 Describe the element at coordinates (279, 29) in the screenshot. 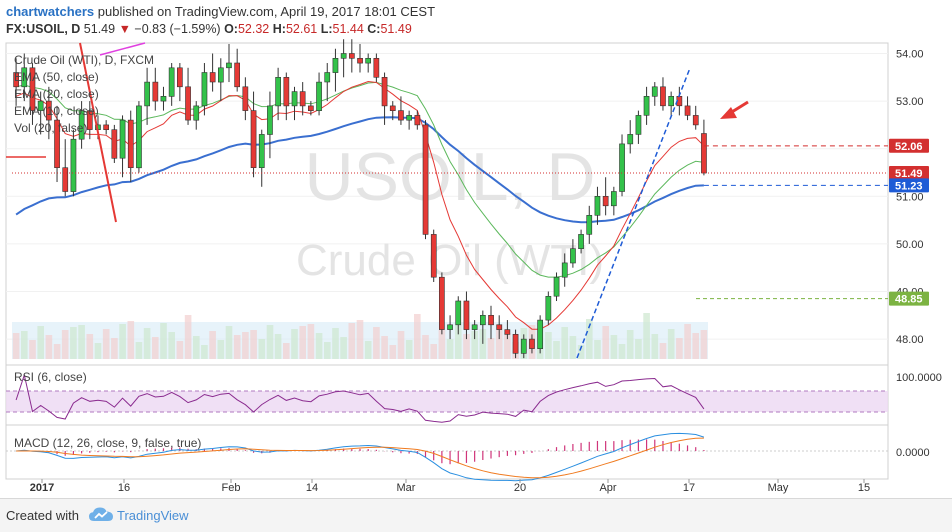

I see `high-label: H:` at that location.